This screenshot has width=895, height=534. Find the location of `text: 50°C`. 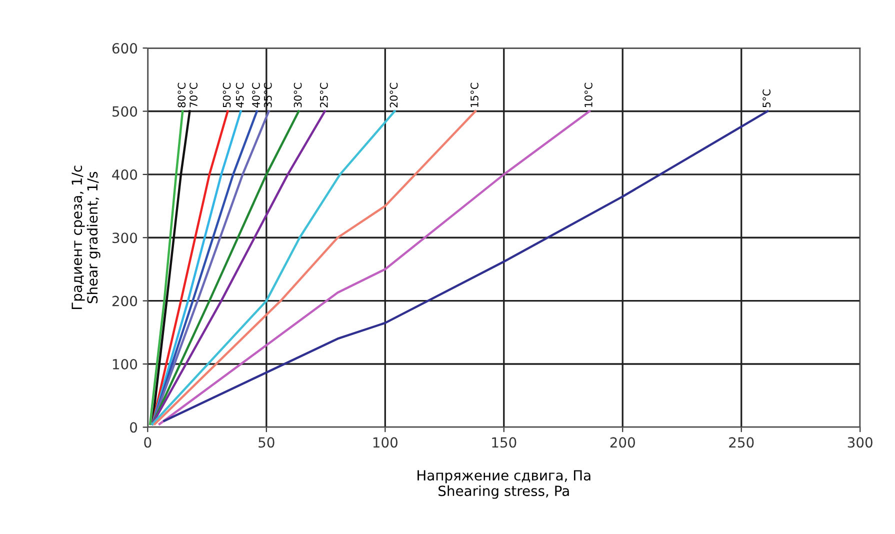

text: 50°C is located at coordinates (226, 95).